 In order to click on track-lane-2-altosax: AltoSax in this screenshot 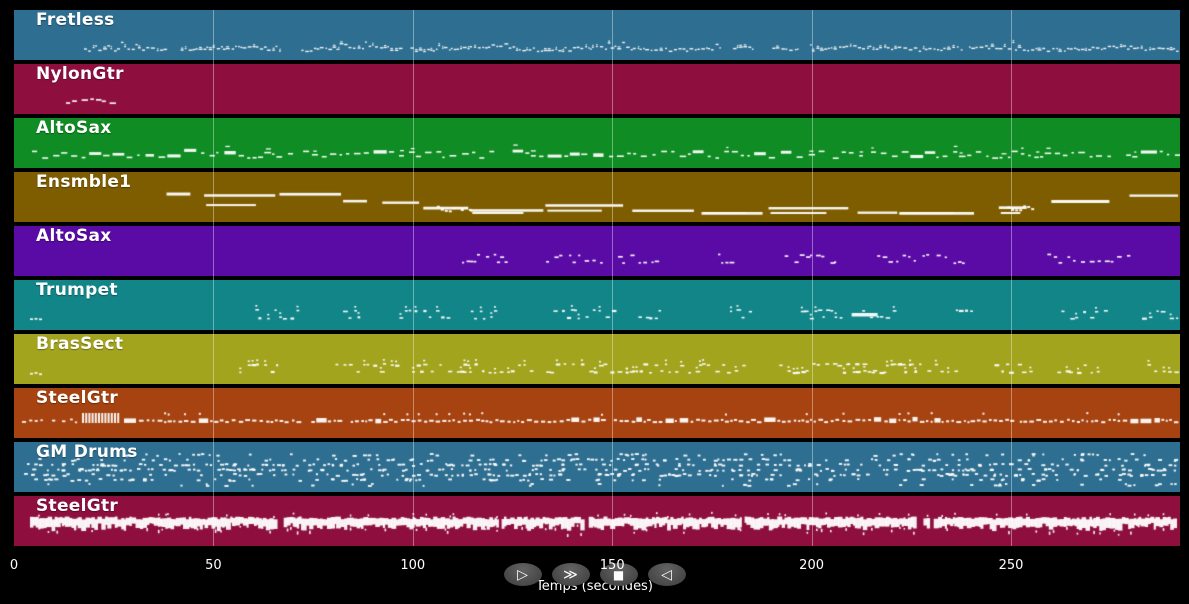, I will do `click(597, 143)`.